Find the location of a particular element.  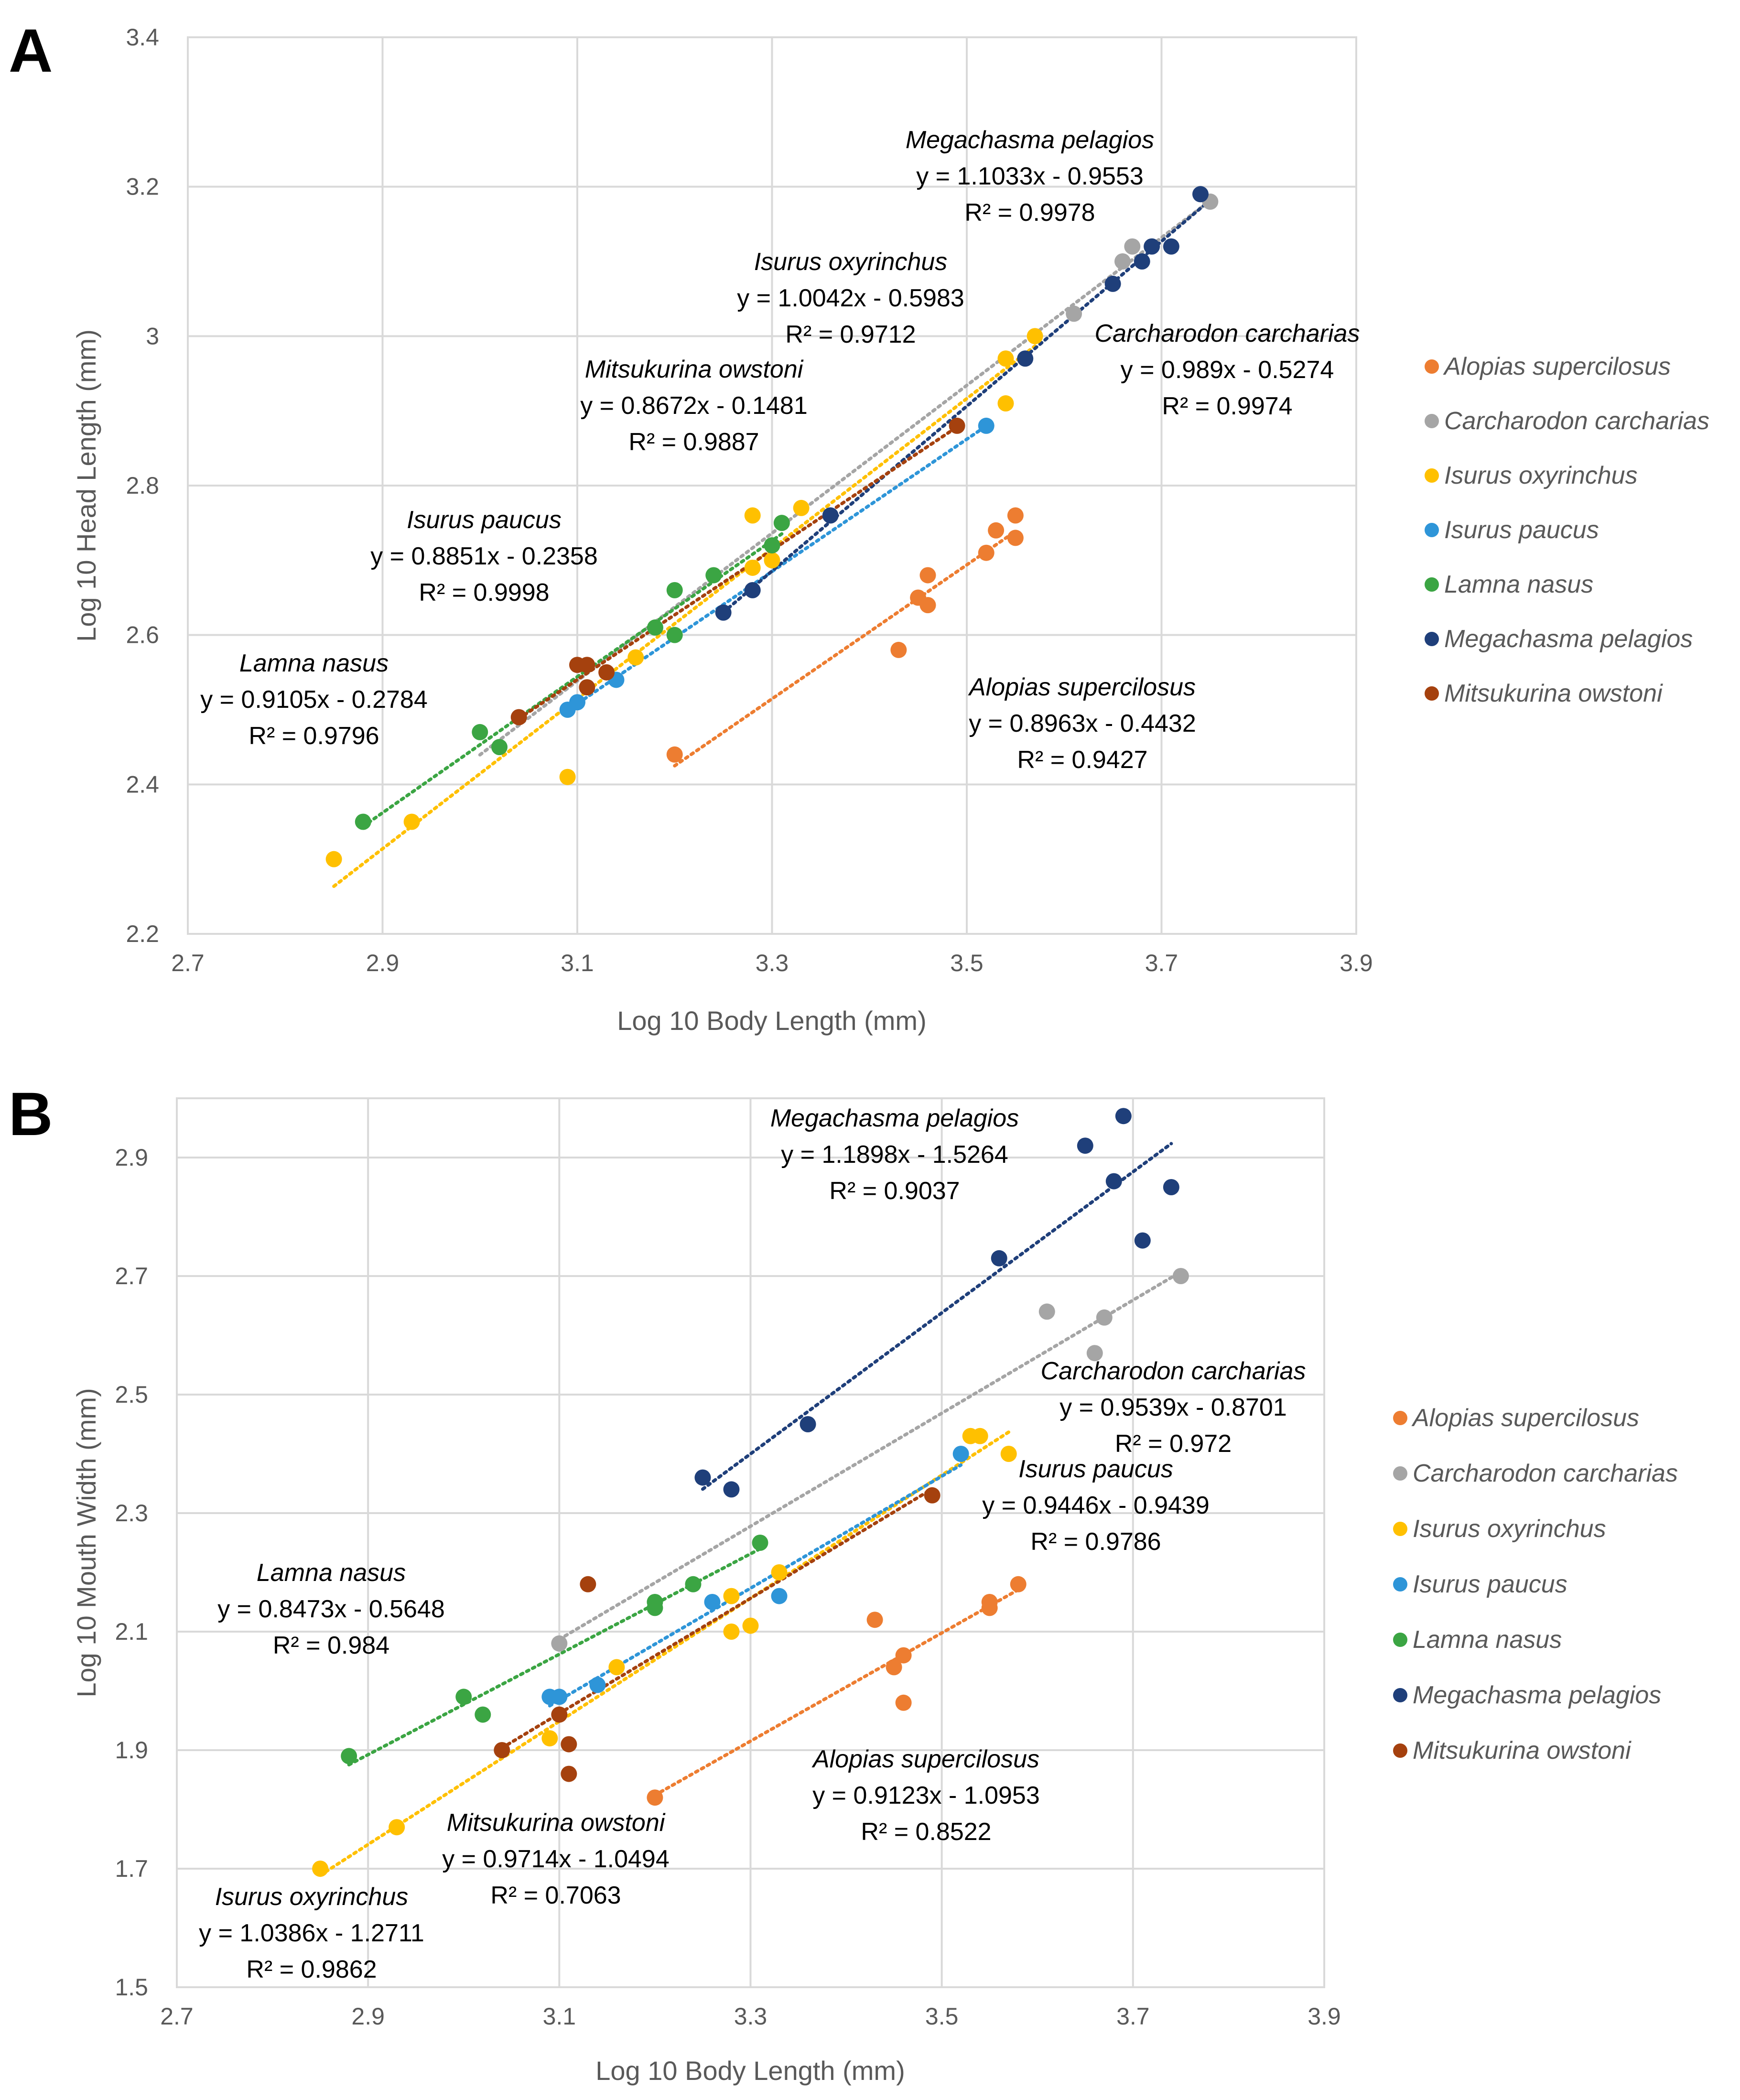

equation-r2: R² = 0.8522 is located at coordinates (926, 1832).